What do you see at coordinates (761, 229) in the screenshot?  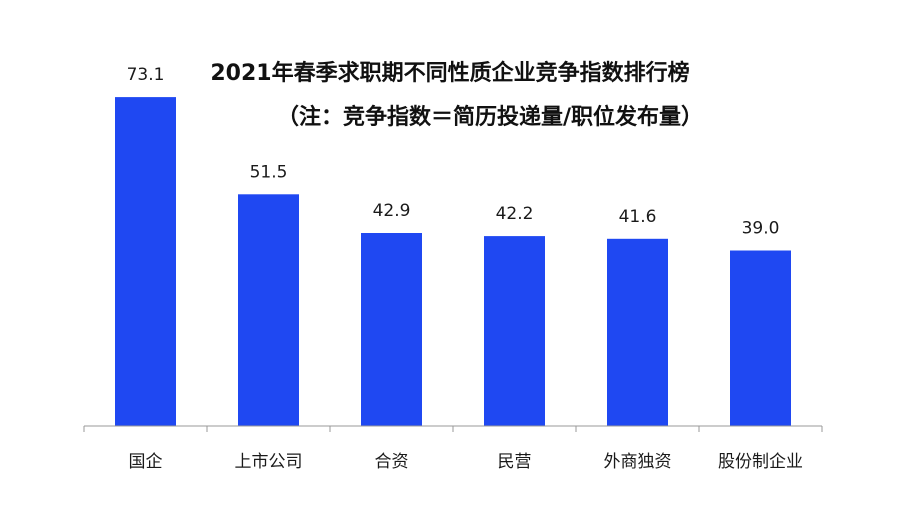 I see `value-label: 39.0` at bounding box center [761, 229].